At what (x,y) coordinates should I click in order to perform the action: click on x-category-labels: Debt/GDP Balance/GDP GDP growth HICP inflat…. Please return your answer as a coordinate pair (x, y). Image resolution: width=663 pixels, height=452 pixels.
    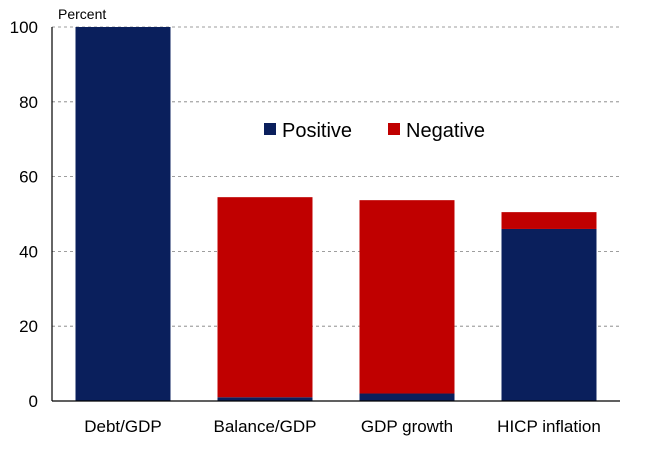
    Looking at the image, I should click on (342, 426).